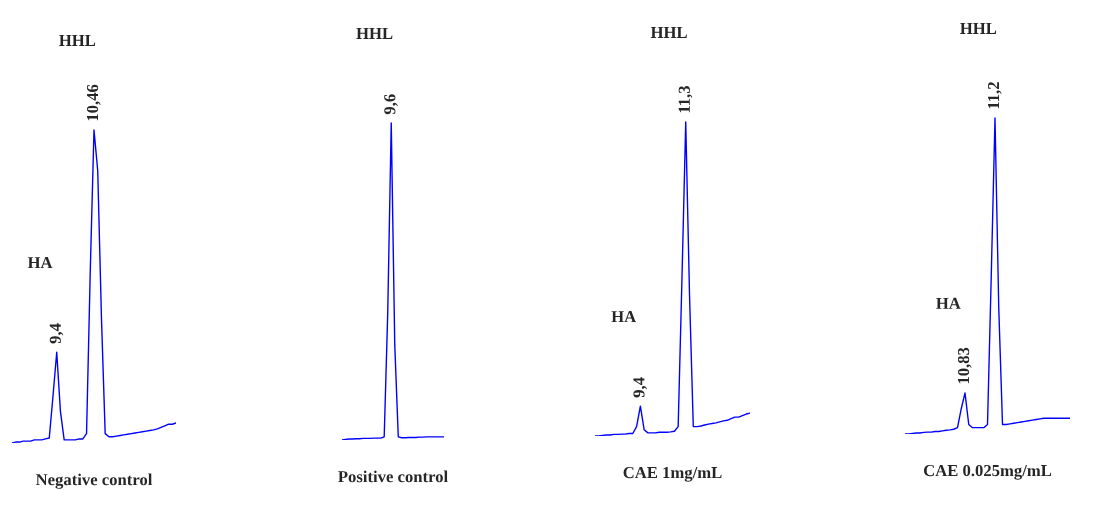 Image resolution: width=1096 pixels, height=506 pixels. What do you see at coordinates (672, 474) in the screenshot?
I see `x-axis-title: CAE 1mg/mL` at bounding box center [672, 474].